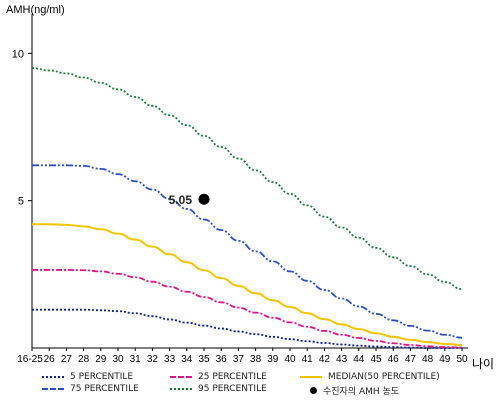  I want to click on x-axis-label: 나이, so click(483, 364).